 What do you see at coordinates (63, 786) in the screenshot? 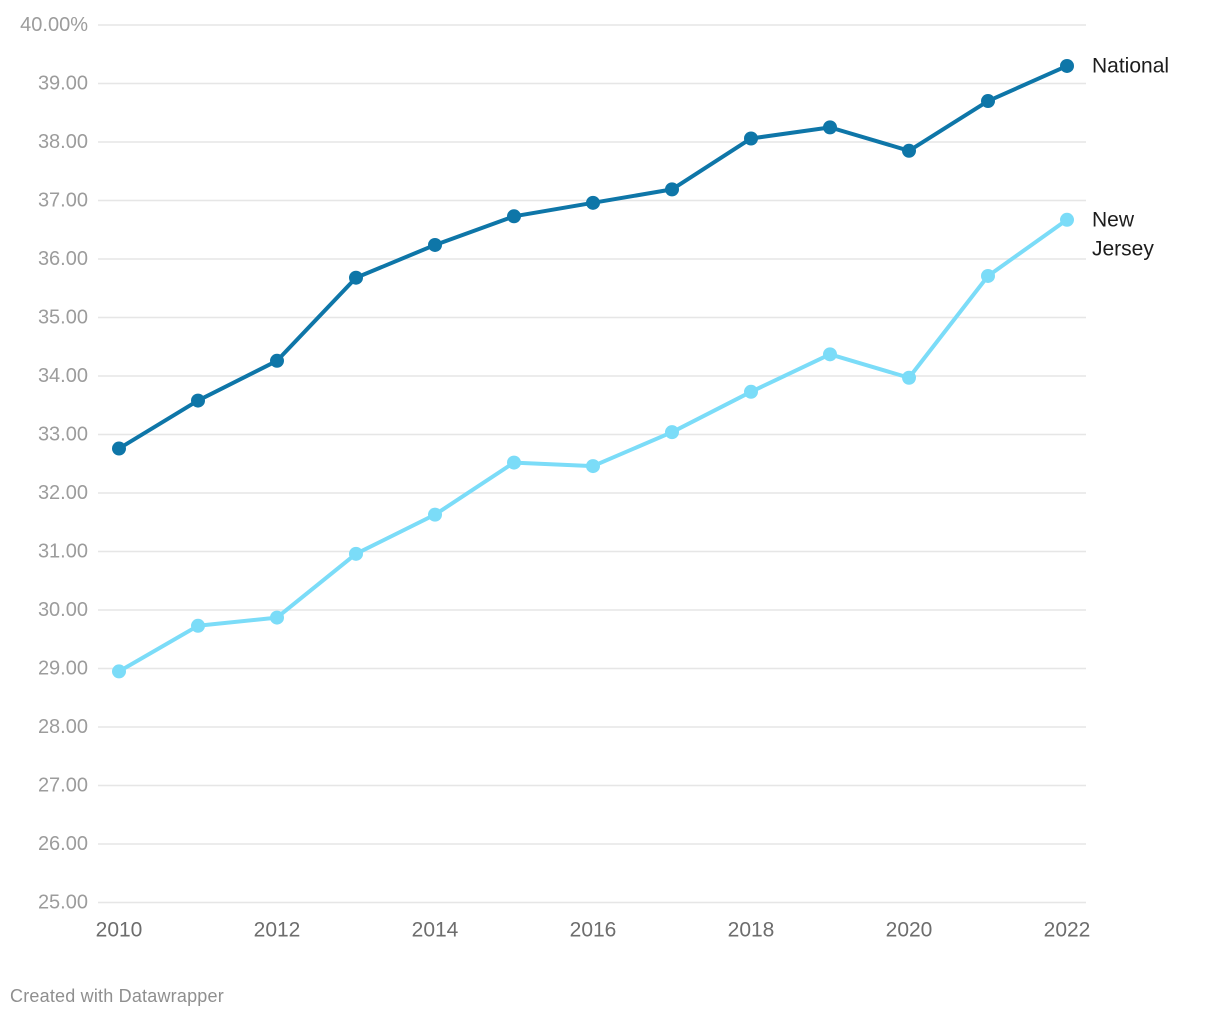
I see `y-axis-tick-label: 27.00` at bounding box center [63, 786].